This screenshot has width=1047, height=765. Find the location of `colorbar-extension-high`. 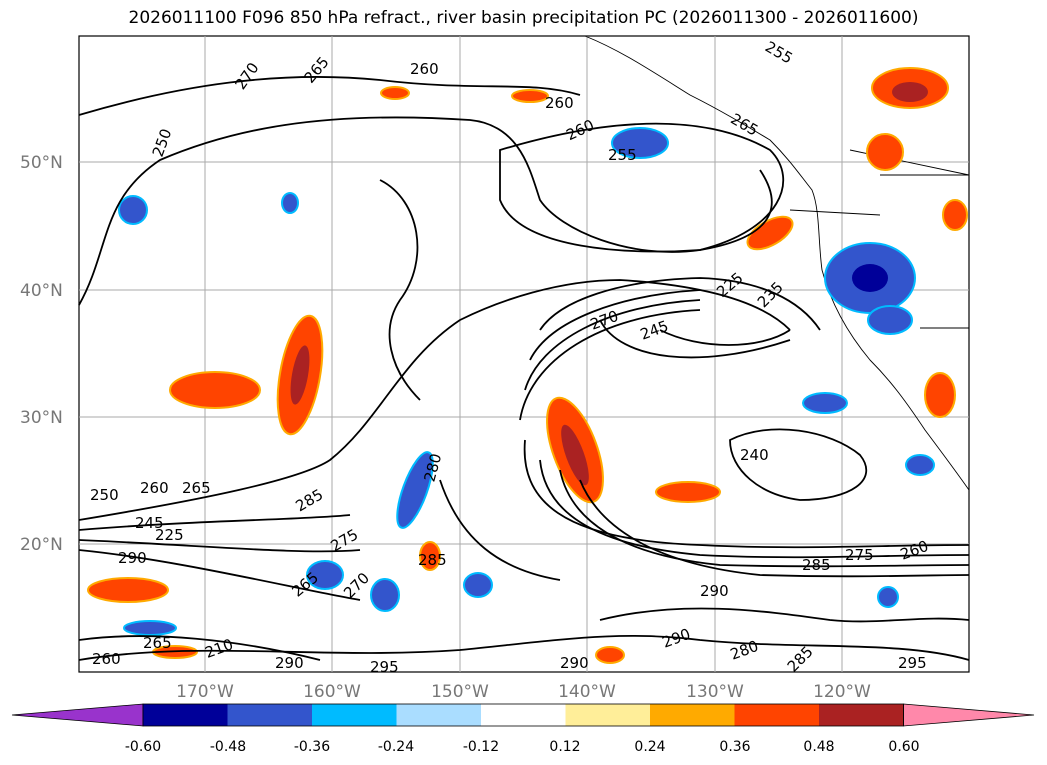

colorbar-extension-high is located at coordinates (969, 715).